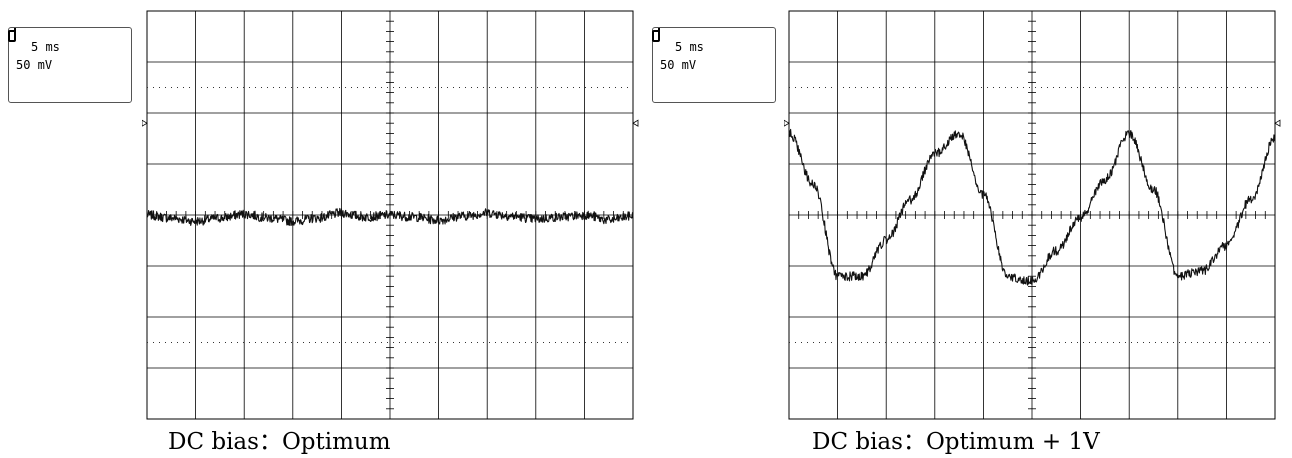 The width and height of the screenshot is (1292, 458). I want to click on chart-caption: DC bias：Optimum + 1V, so click(956, 442).